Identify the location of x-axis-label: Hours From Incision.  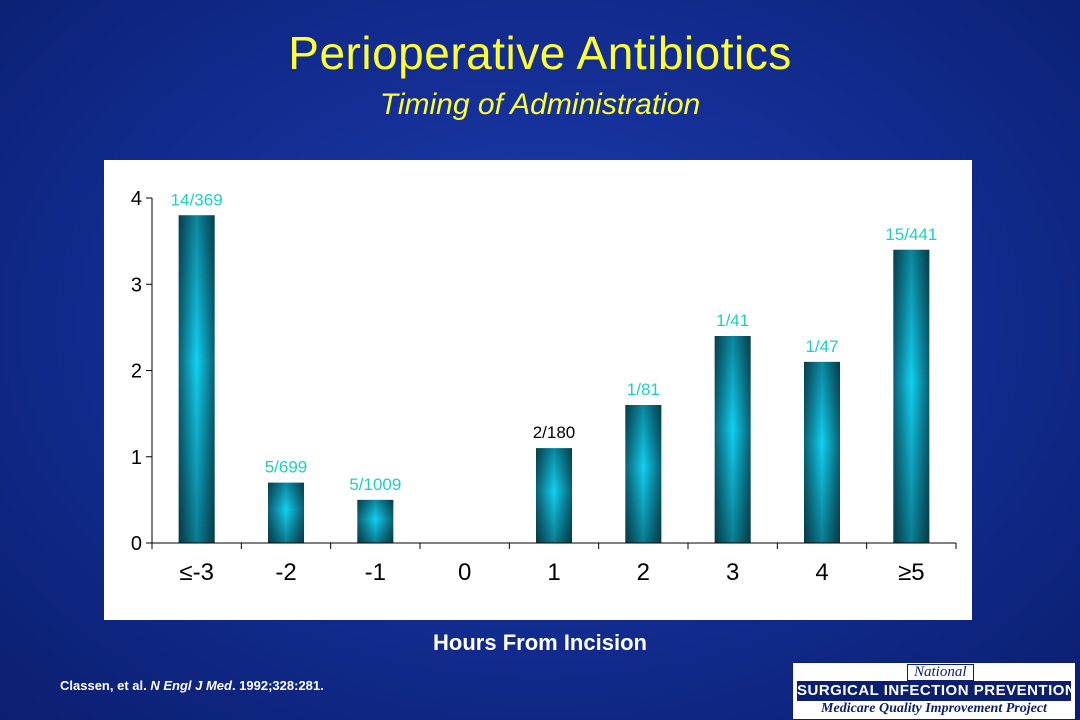
(540, 642).